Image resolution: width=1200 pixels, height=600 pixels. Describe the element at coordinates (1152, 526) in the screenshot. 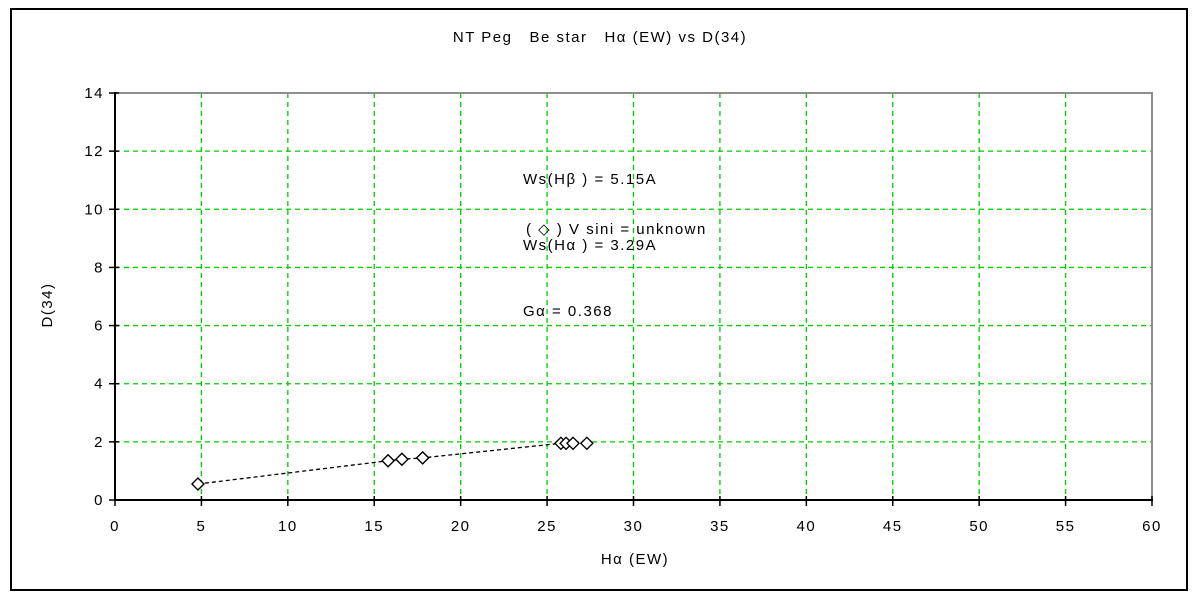

I see `x-tick-label: 60` at that location.